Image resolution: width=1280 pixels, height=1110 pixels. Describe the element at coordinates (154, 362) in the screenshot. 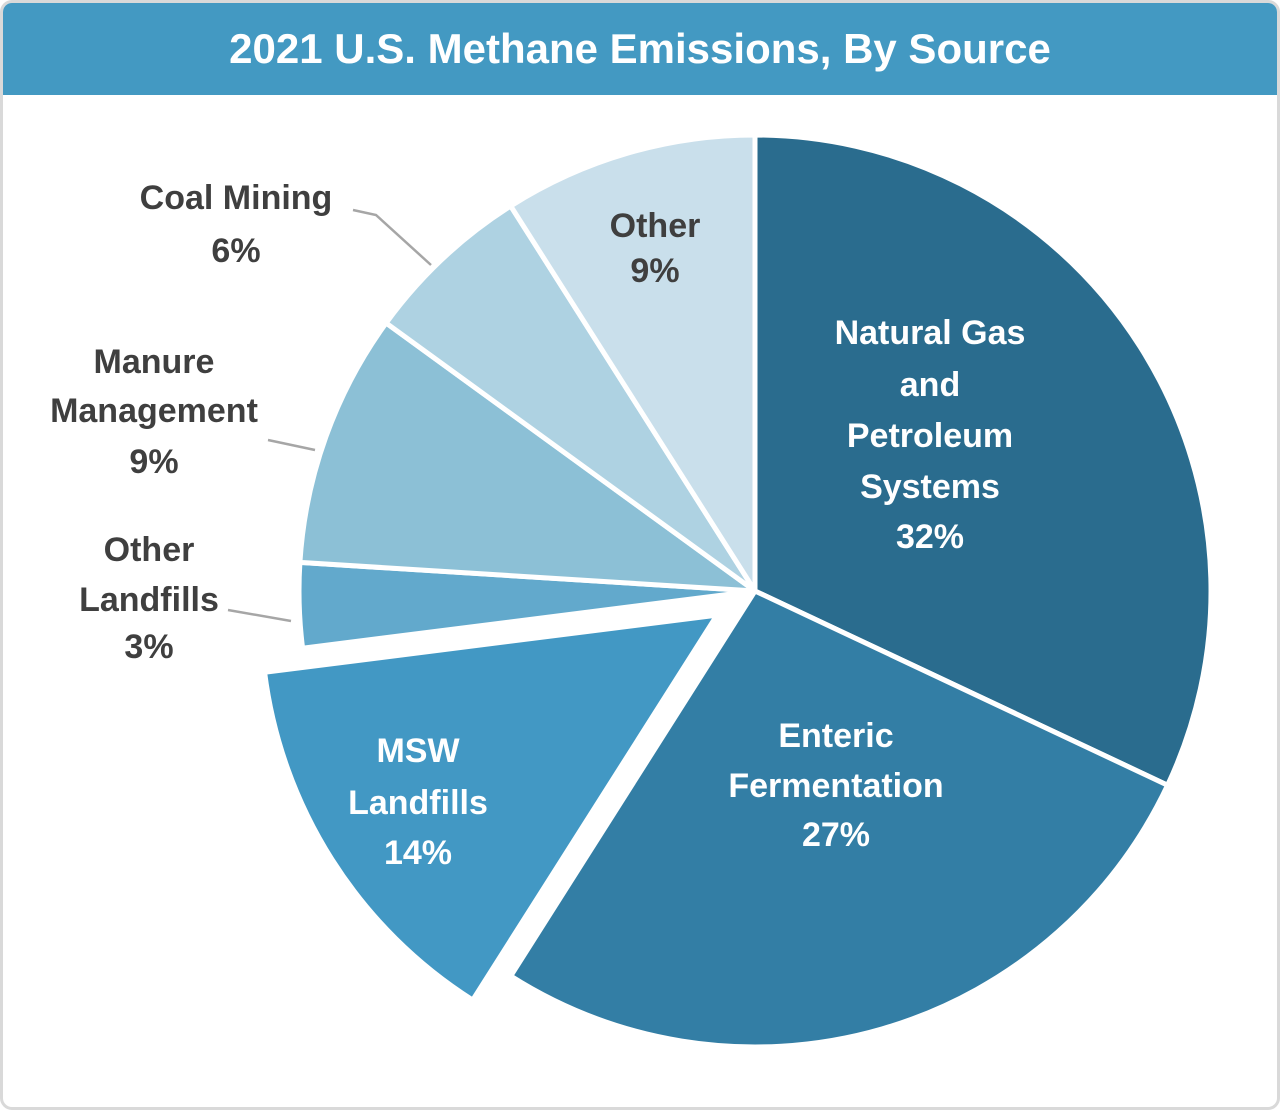

I see `slice-label-manure-management-line-0: Manure` at that location.